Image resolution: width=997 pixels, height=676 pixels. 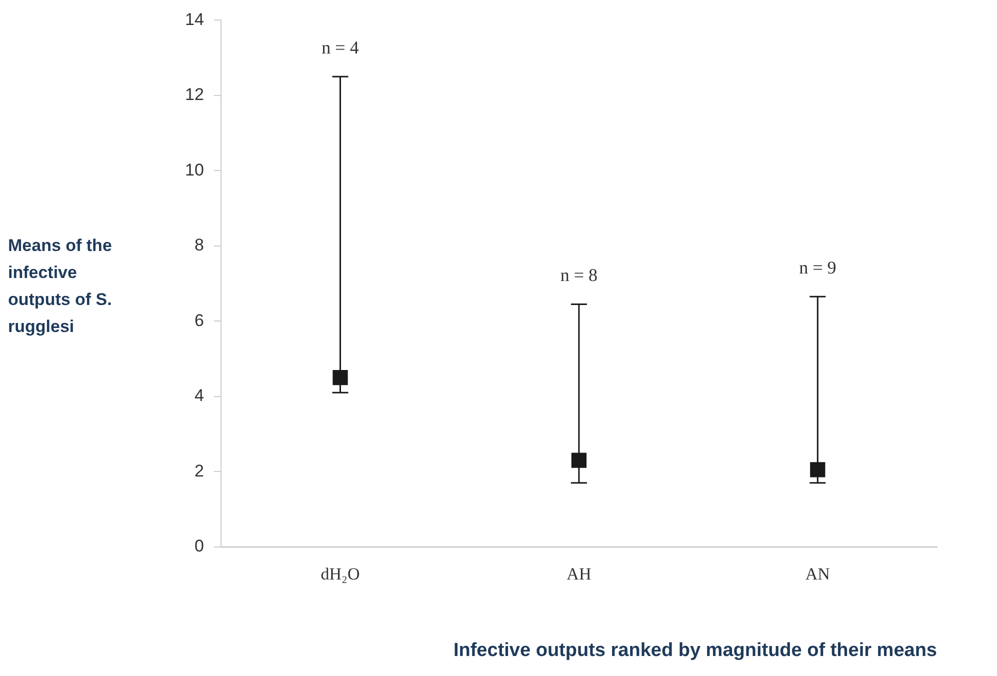 I want to click on y-tick-label: 4, so click(x=199, y=396).